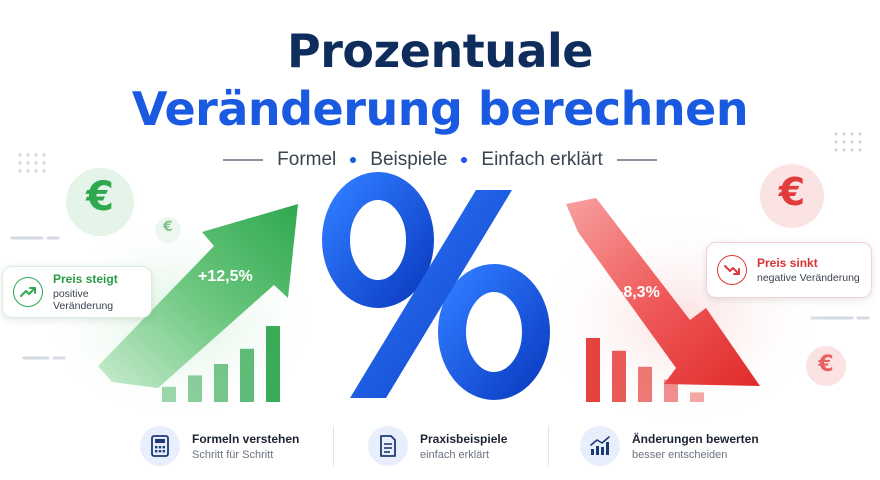 The image size is (880, 480). Describe the element at coordinates (639, 292) in the screenshot. I see `decrease-percent-label: -8,3%` at that location.